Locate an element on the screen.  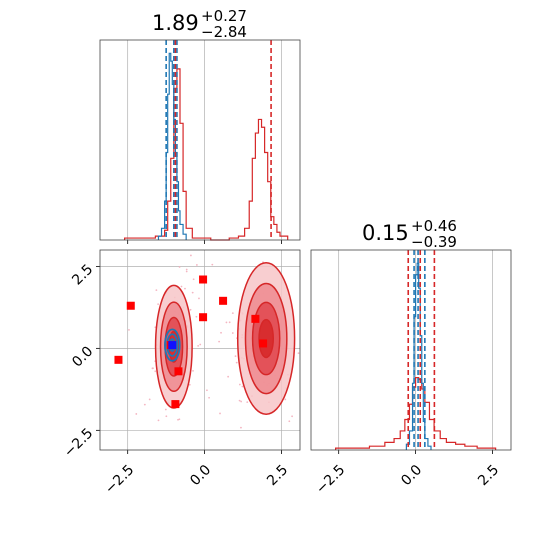
joint-tick-label-x-0: −2.5 is located at coordinates (119, 479).